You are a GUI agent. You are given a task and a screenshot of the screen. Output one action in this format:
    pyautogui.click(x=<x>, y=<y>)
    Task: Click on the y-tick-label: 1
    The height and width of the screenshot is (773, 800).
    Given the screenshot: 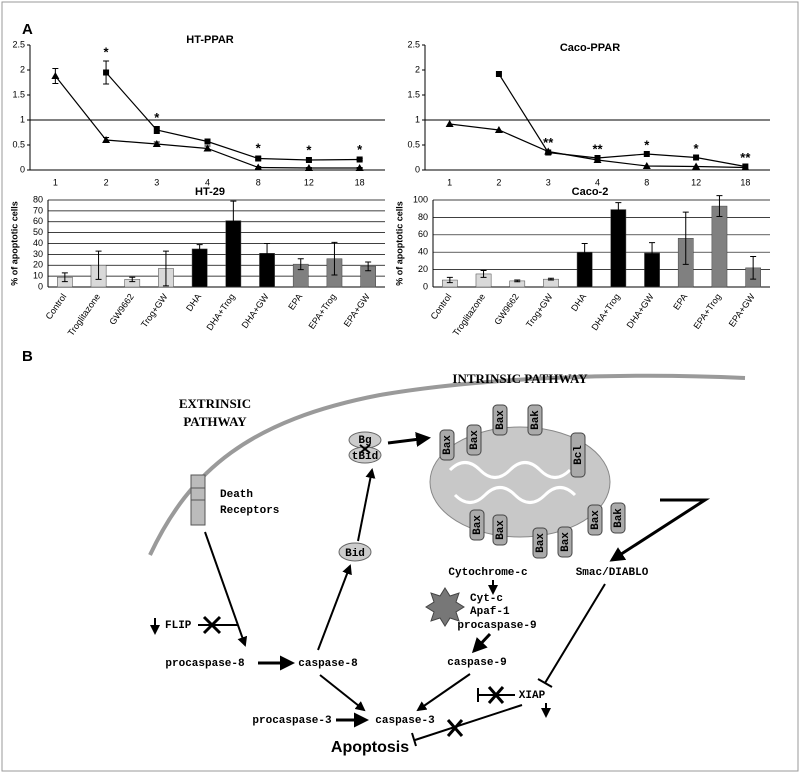 What is the action you would take?
    pyautogui.click(x=22, y=119)
    